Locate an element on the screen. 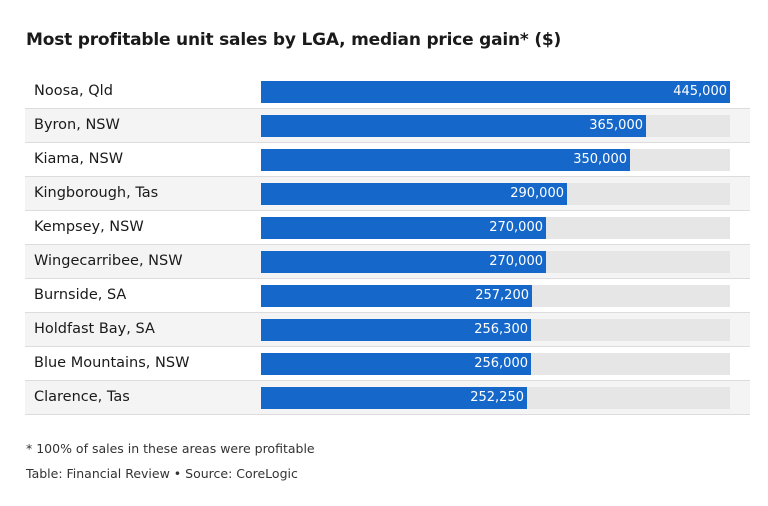 This screenshot has height=506, width=768. category-label: Holdfast Bay, SA is located at coordinates (94, 329).